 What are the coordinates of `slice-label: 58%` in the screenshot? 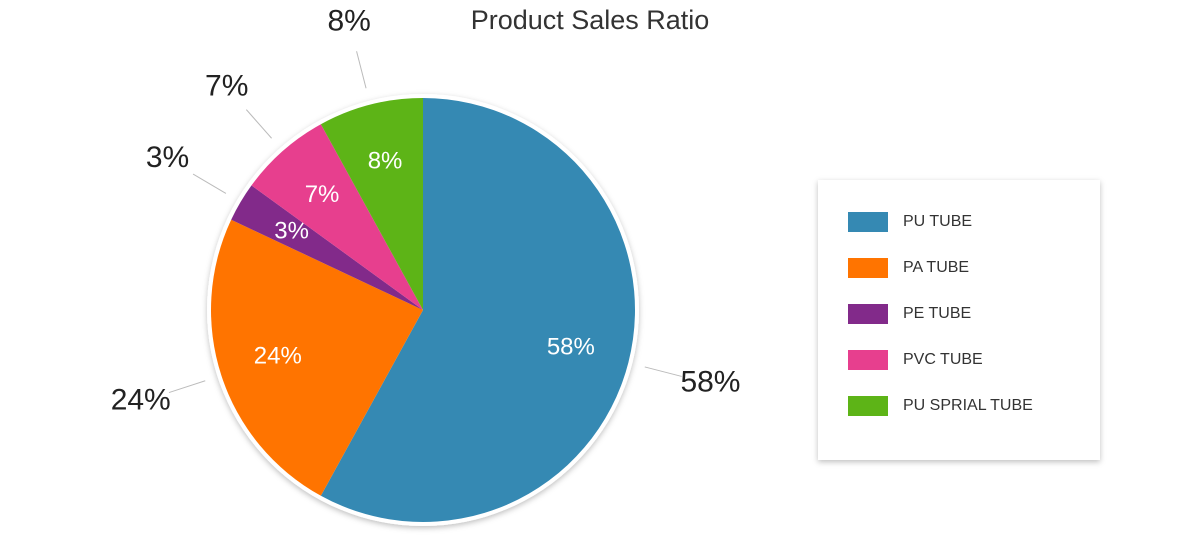 It's located at (571, 346).